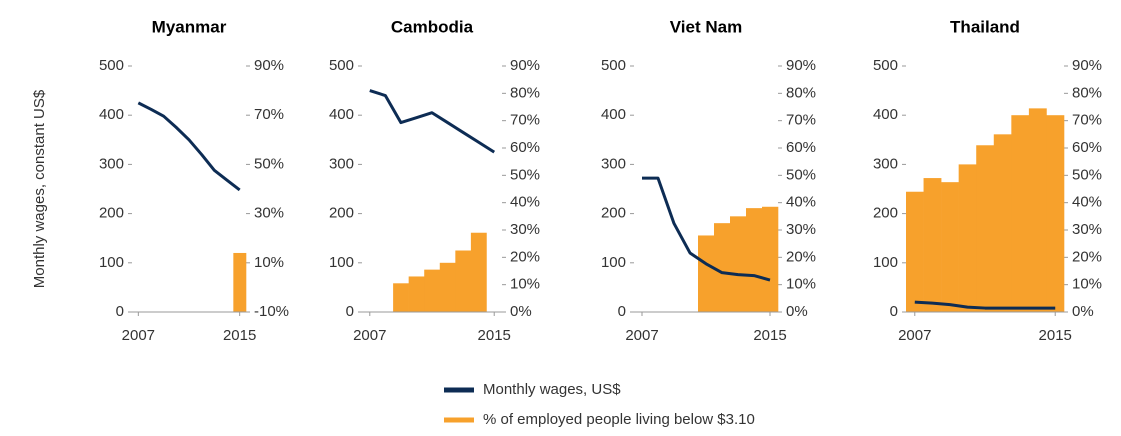 Image resolution: width=1121 pixels, height=436 pixels. I want to click on y2-tick-label: -10%, so click(271, 311).